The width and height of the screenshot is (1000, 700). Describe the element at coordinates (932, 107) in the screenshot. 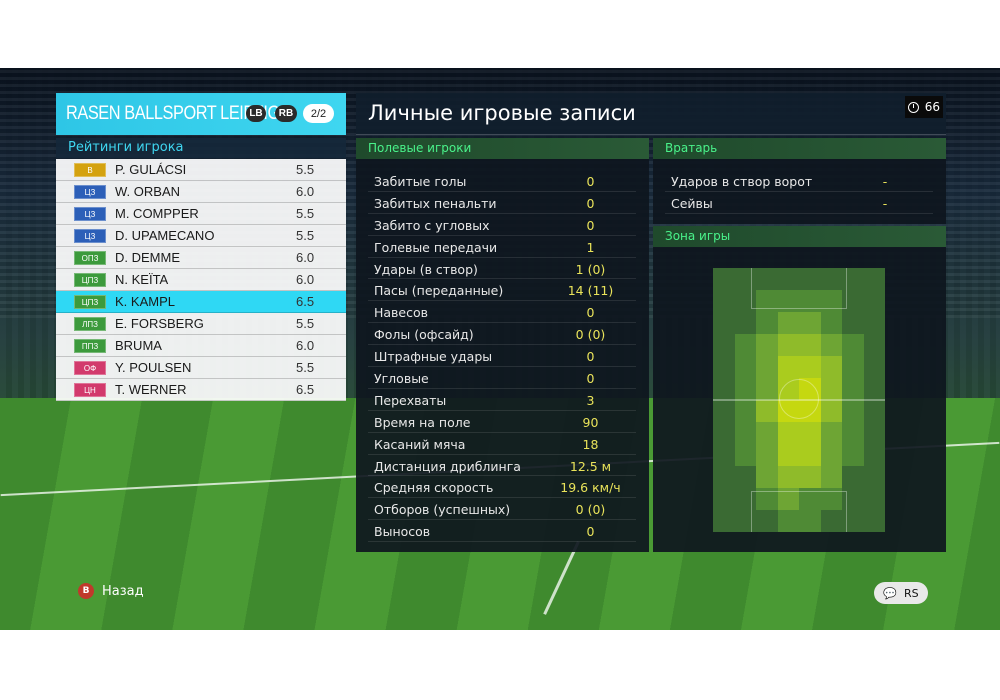

I see `timer-value: 66` at that location.